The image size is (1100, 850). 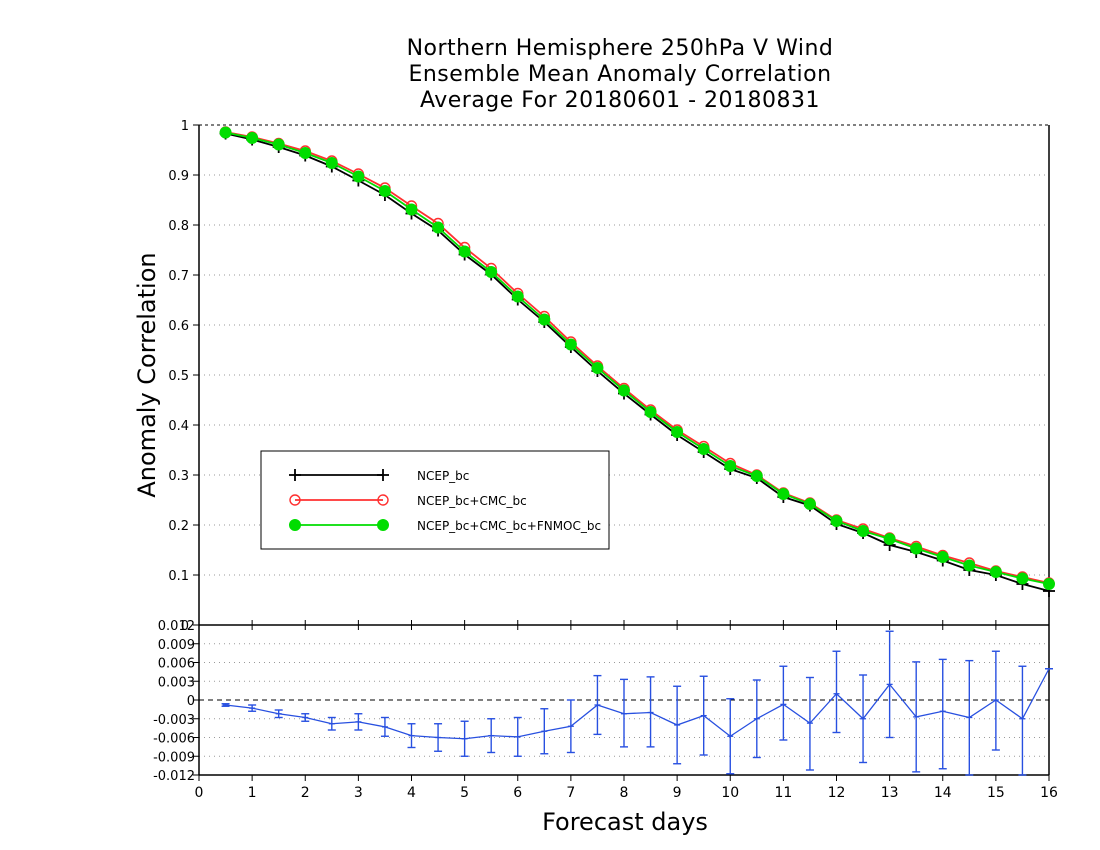 What do you see at coordinates (174, 776) in the screenshot?
I see `bottom-y-tick-label: -0.012` at bounding box center [174, 776].